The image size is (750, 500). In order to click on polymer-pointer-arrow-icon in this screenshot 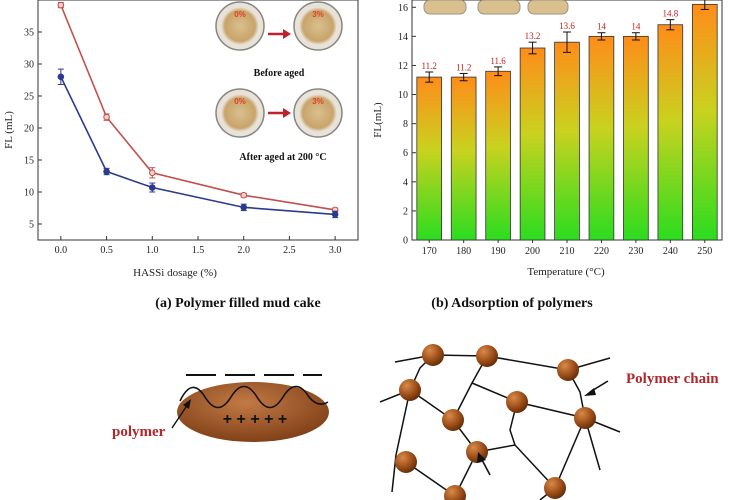, I will do `click(187, 404)`.